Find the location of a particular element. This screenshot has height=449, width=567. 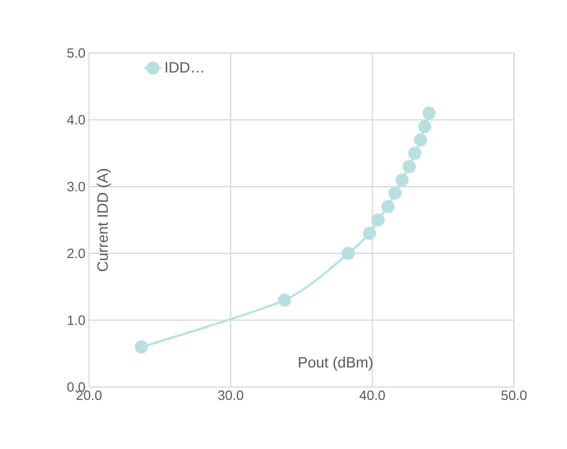

y-tick-label: 3.0 is located at coordinates (76, 187).